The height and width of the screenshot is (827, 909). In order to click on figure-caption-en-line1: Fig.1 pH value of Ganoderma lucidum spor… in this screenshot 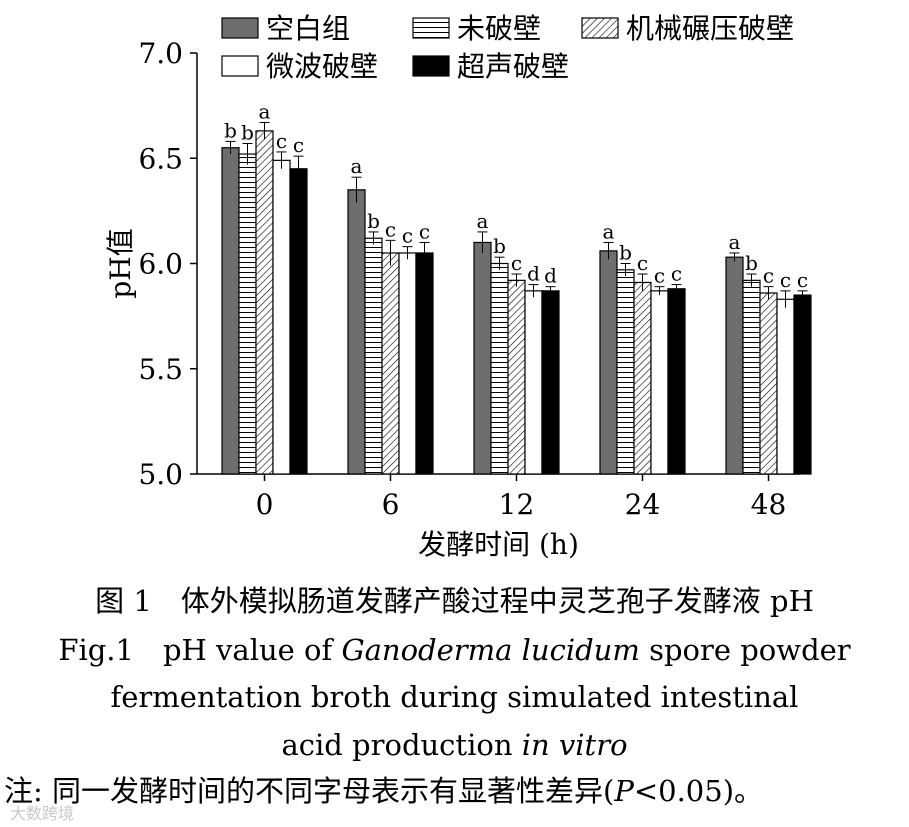, I will do `click(454, 650)`.